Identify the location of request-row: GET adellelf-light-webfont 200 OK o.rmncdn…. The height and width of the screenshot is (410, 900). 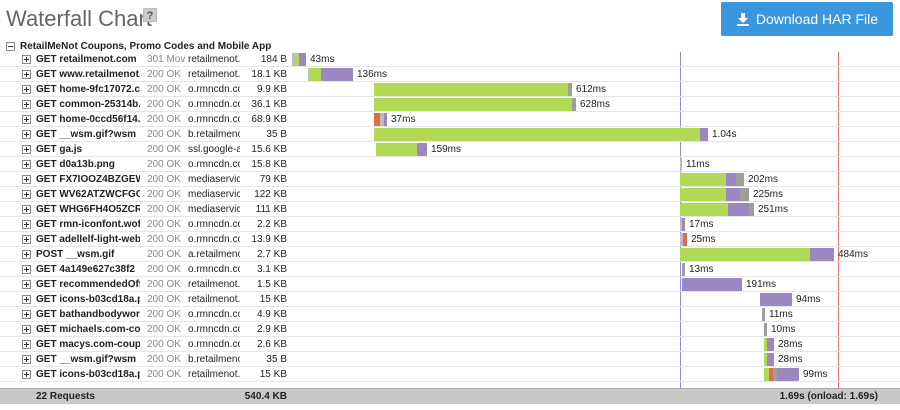
(450, 239).